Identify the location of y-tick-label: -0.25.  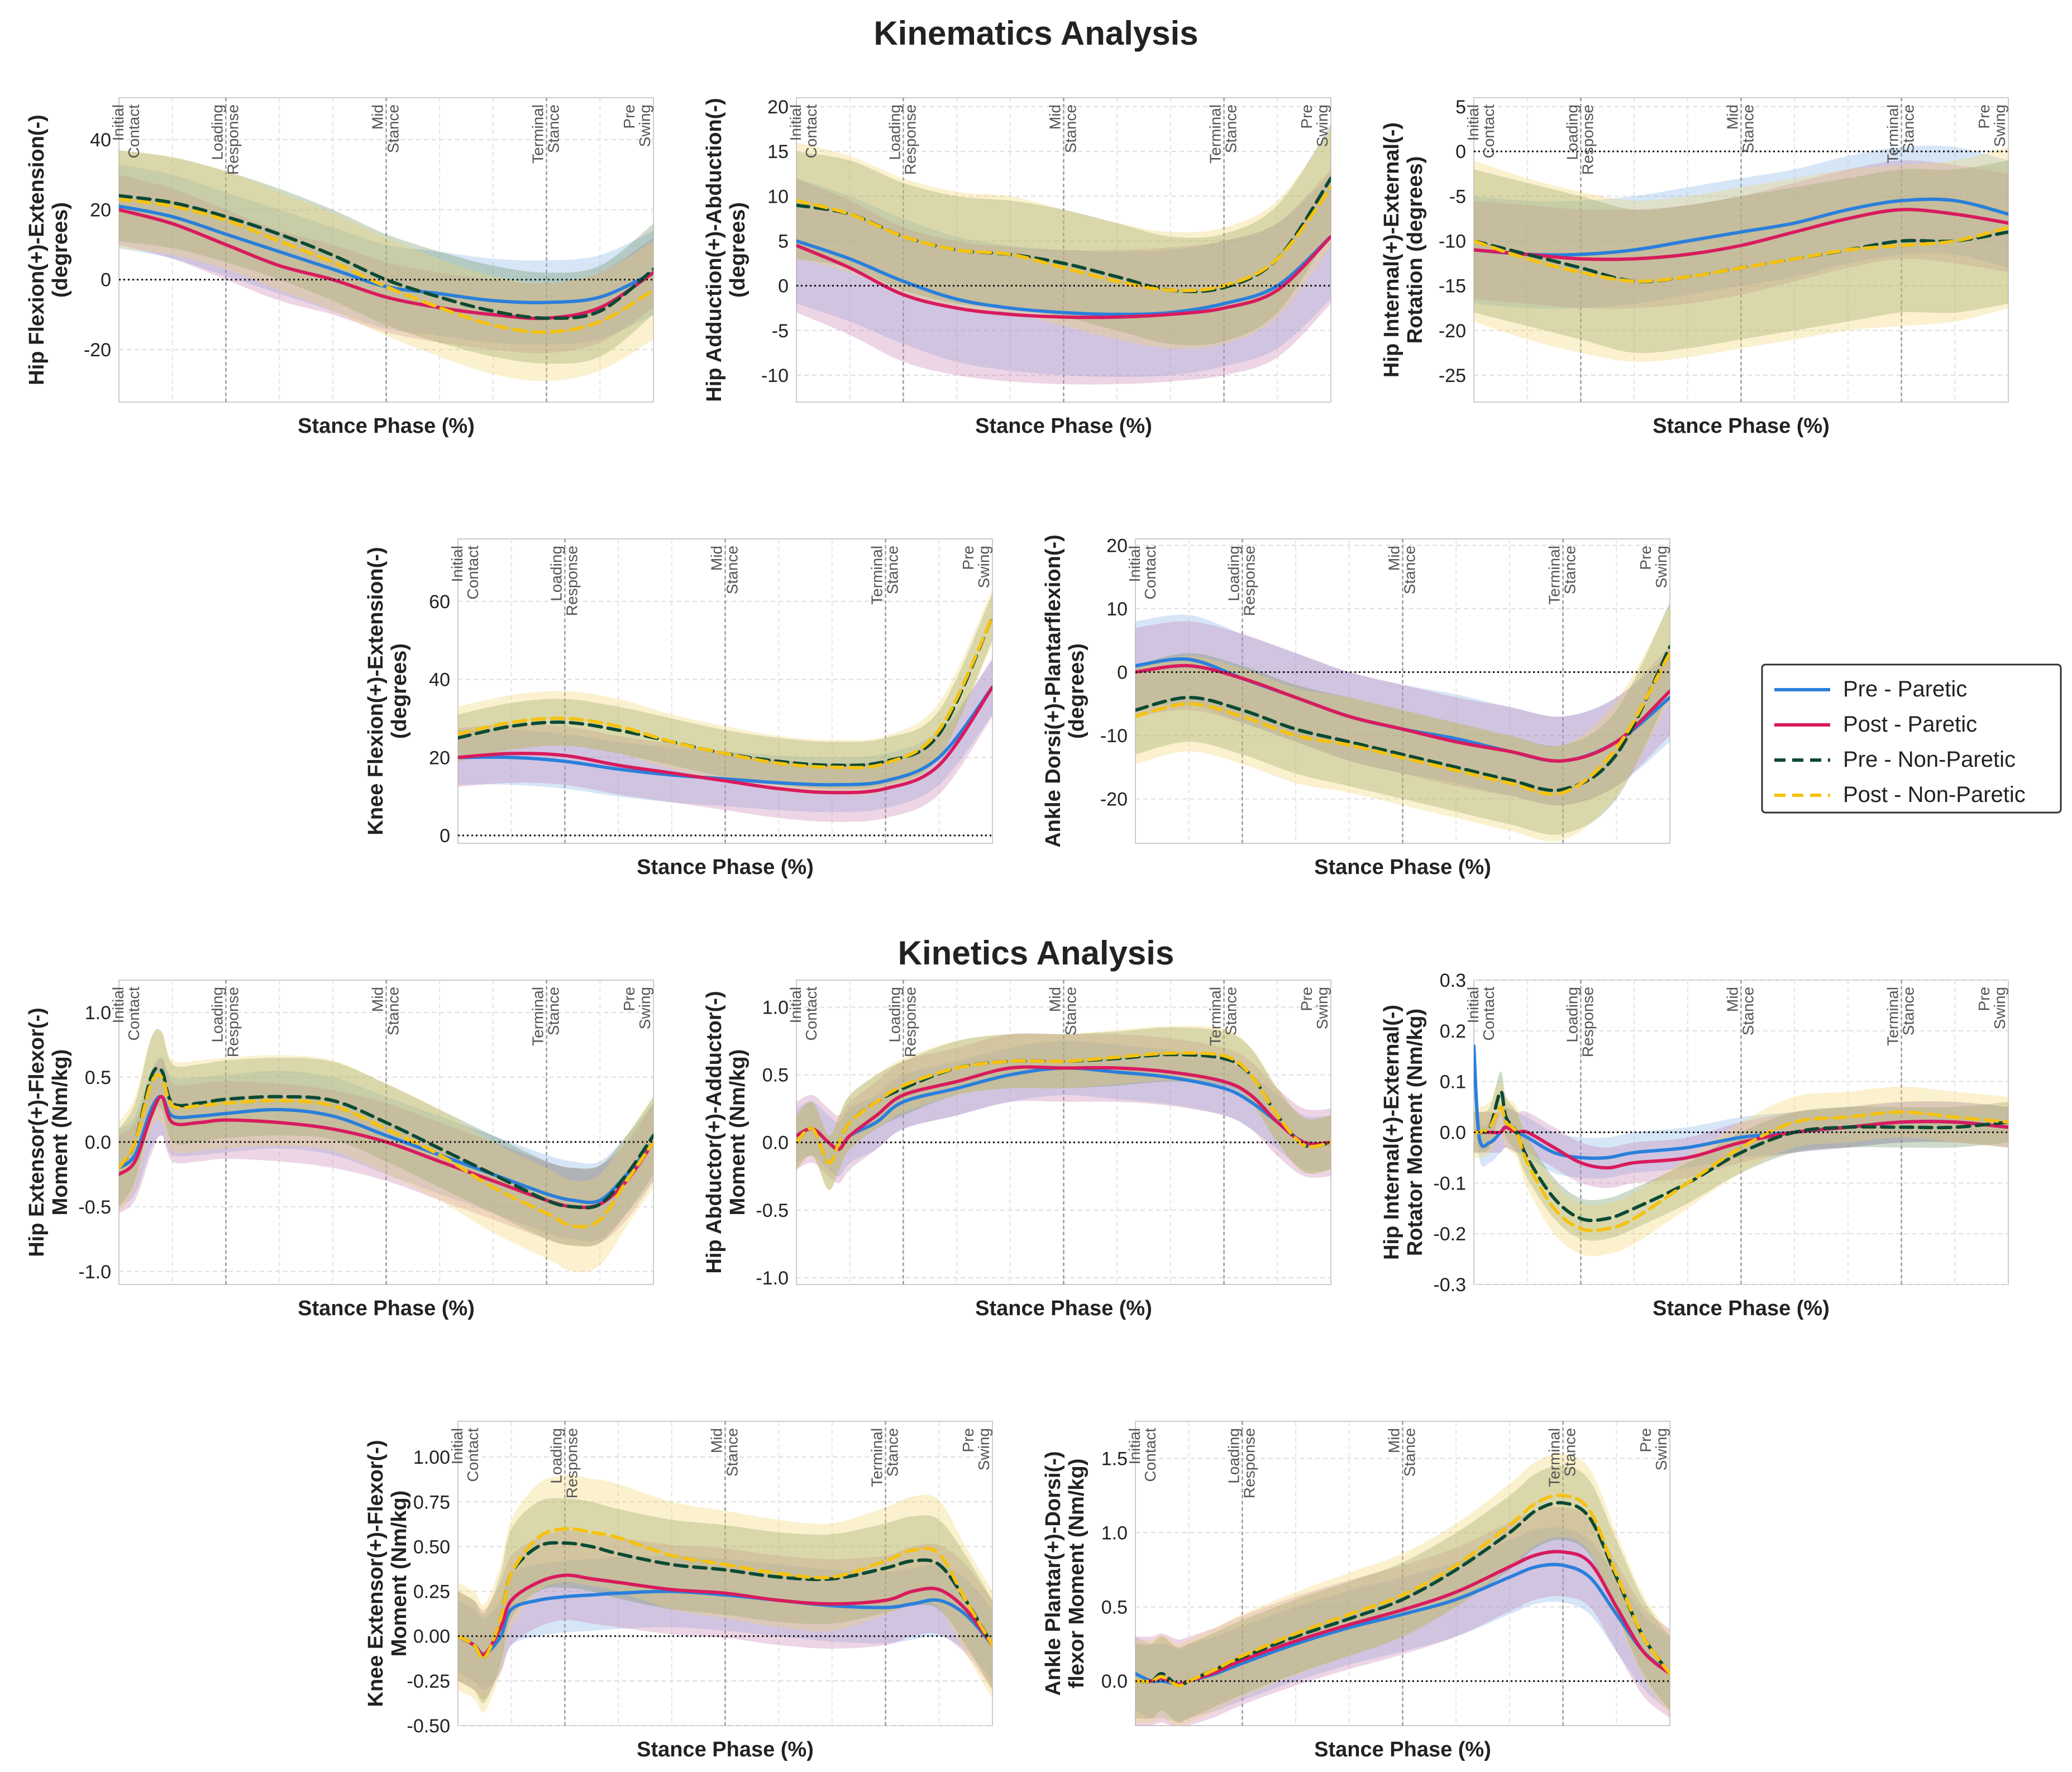
(429, 1681).